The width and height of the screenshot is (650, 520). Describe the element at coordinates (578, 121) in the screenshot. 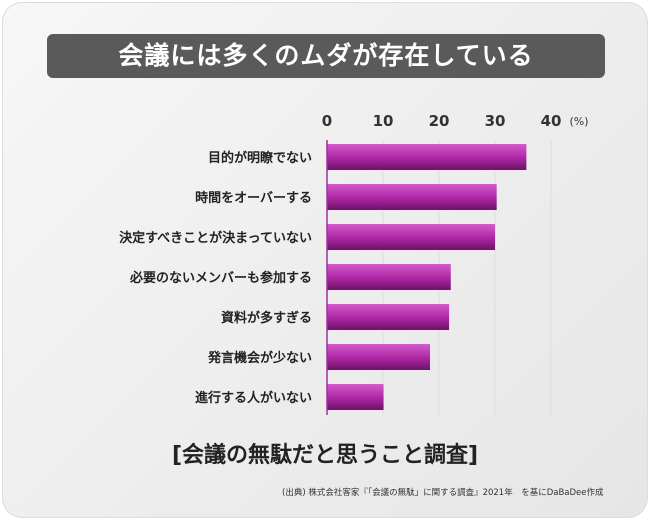

I see `unit-label: (%)` at that location.